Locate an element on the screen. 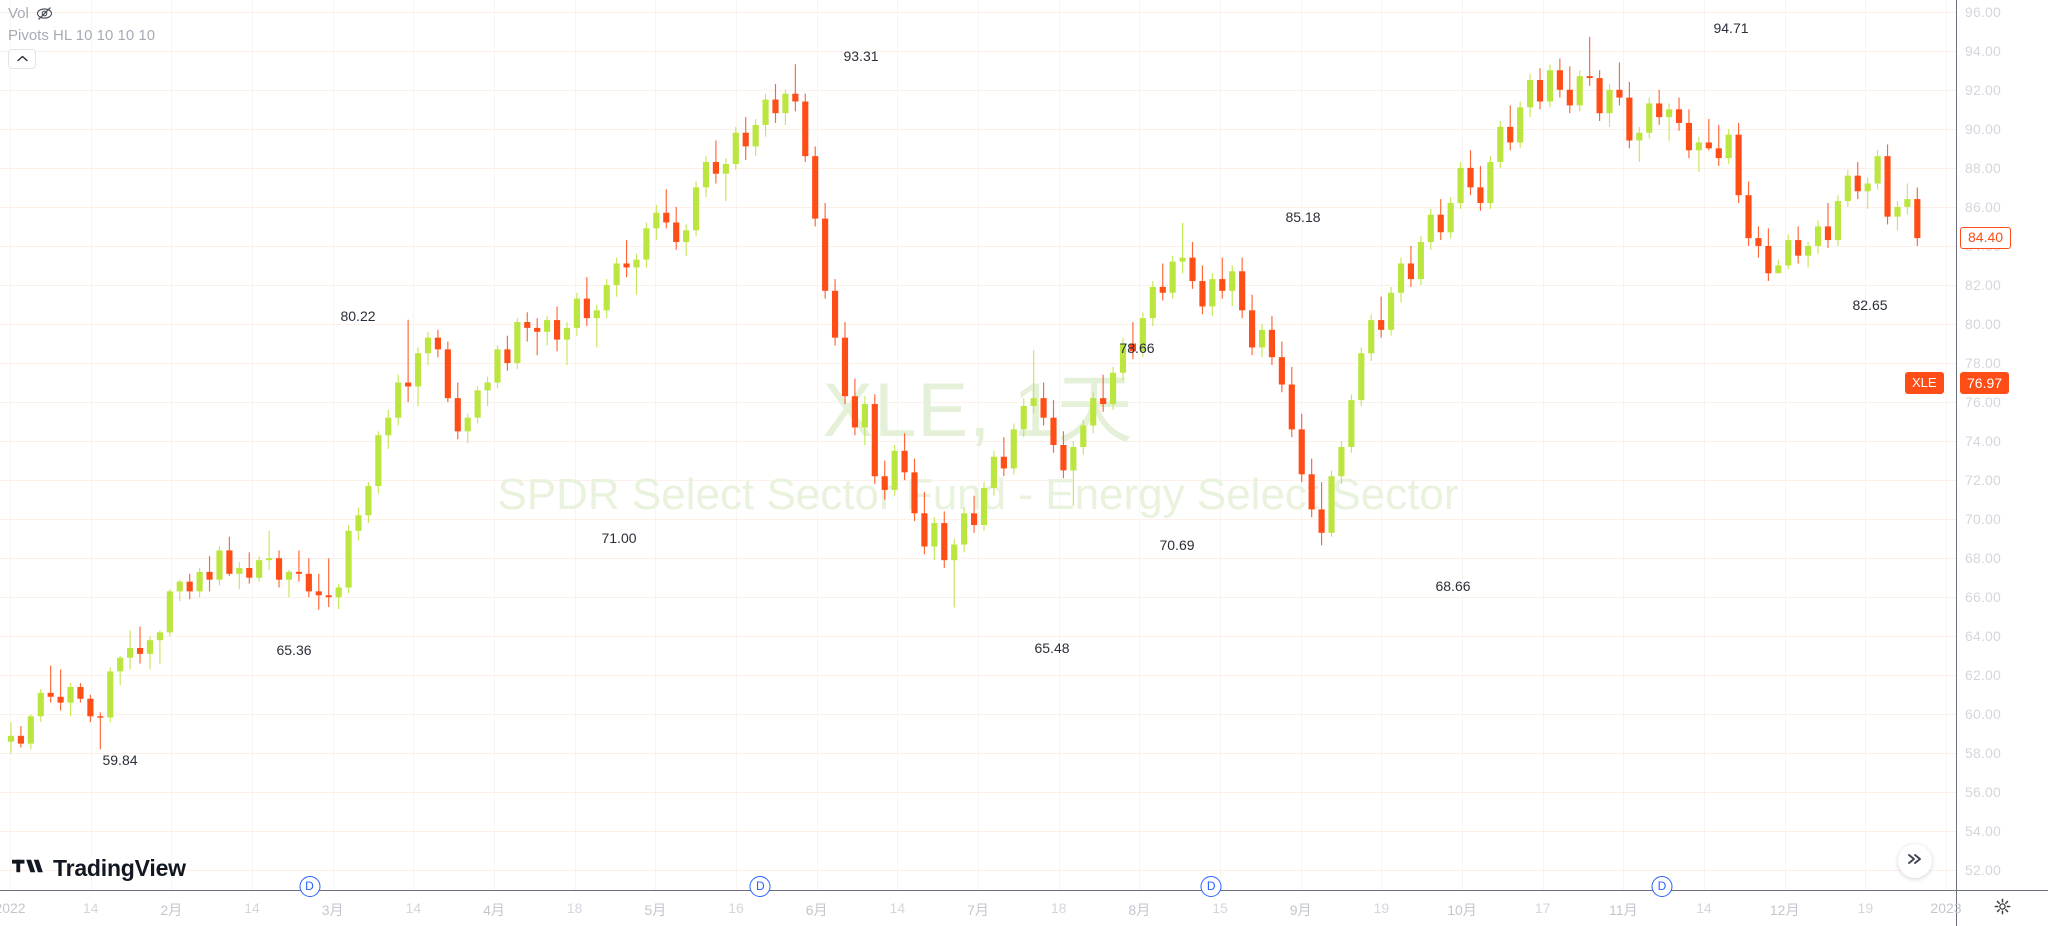 This screenshot has width=2048, height=926. legend-volume-row: Vol is located at coordinates (81, 13).